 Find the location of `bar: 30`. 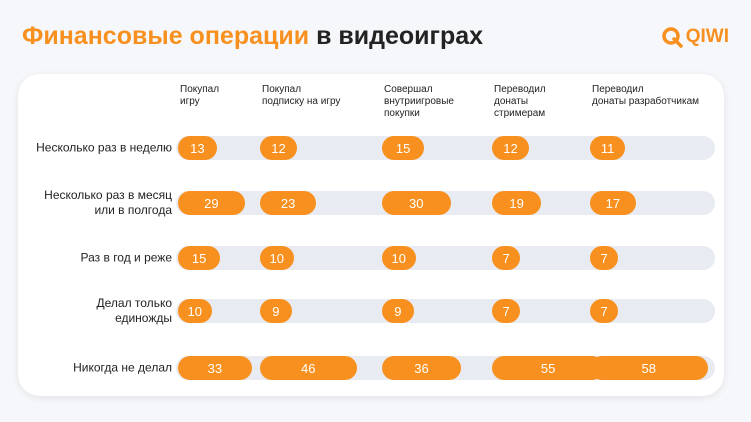

bar: 30 is located at coordinates (416, 203).